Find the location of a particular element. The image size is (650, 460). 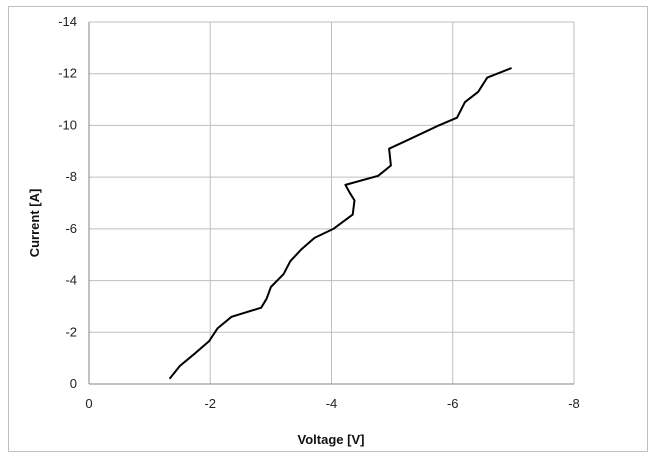

y-tick-label: -10 is located at coordinates (67, 124).